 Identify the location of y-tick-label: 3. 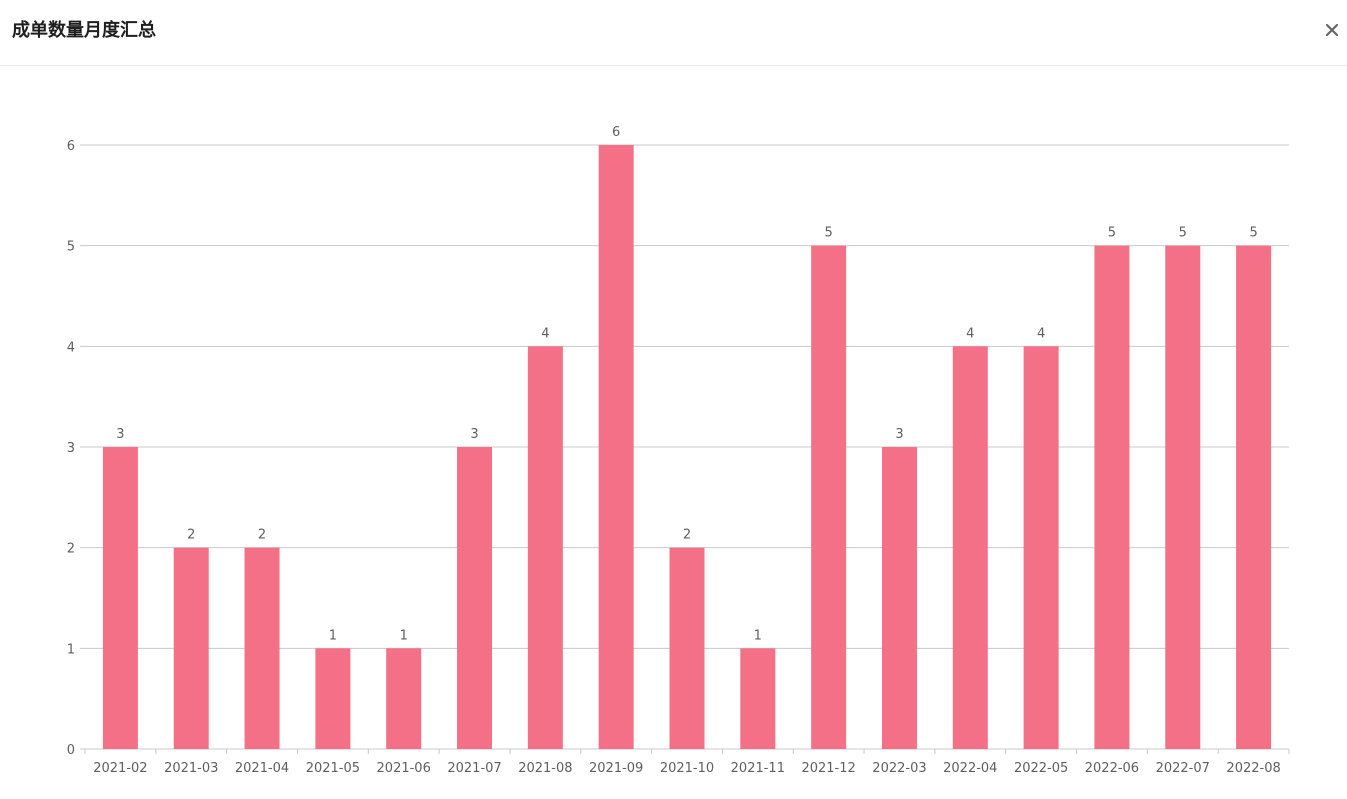
(71, 448).